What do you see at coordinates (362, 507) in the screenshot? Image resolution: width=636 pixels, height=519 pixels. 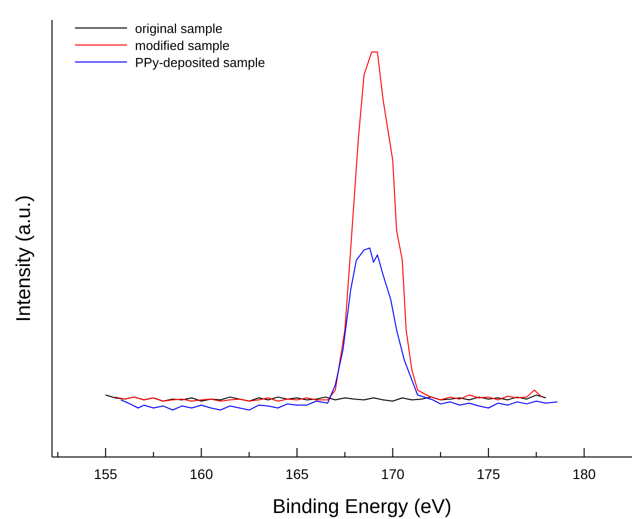 I see `x-axis-title: Binding Energy (eV)` at bounding box center [362, 507].